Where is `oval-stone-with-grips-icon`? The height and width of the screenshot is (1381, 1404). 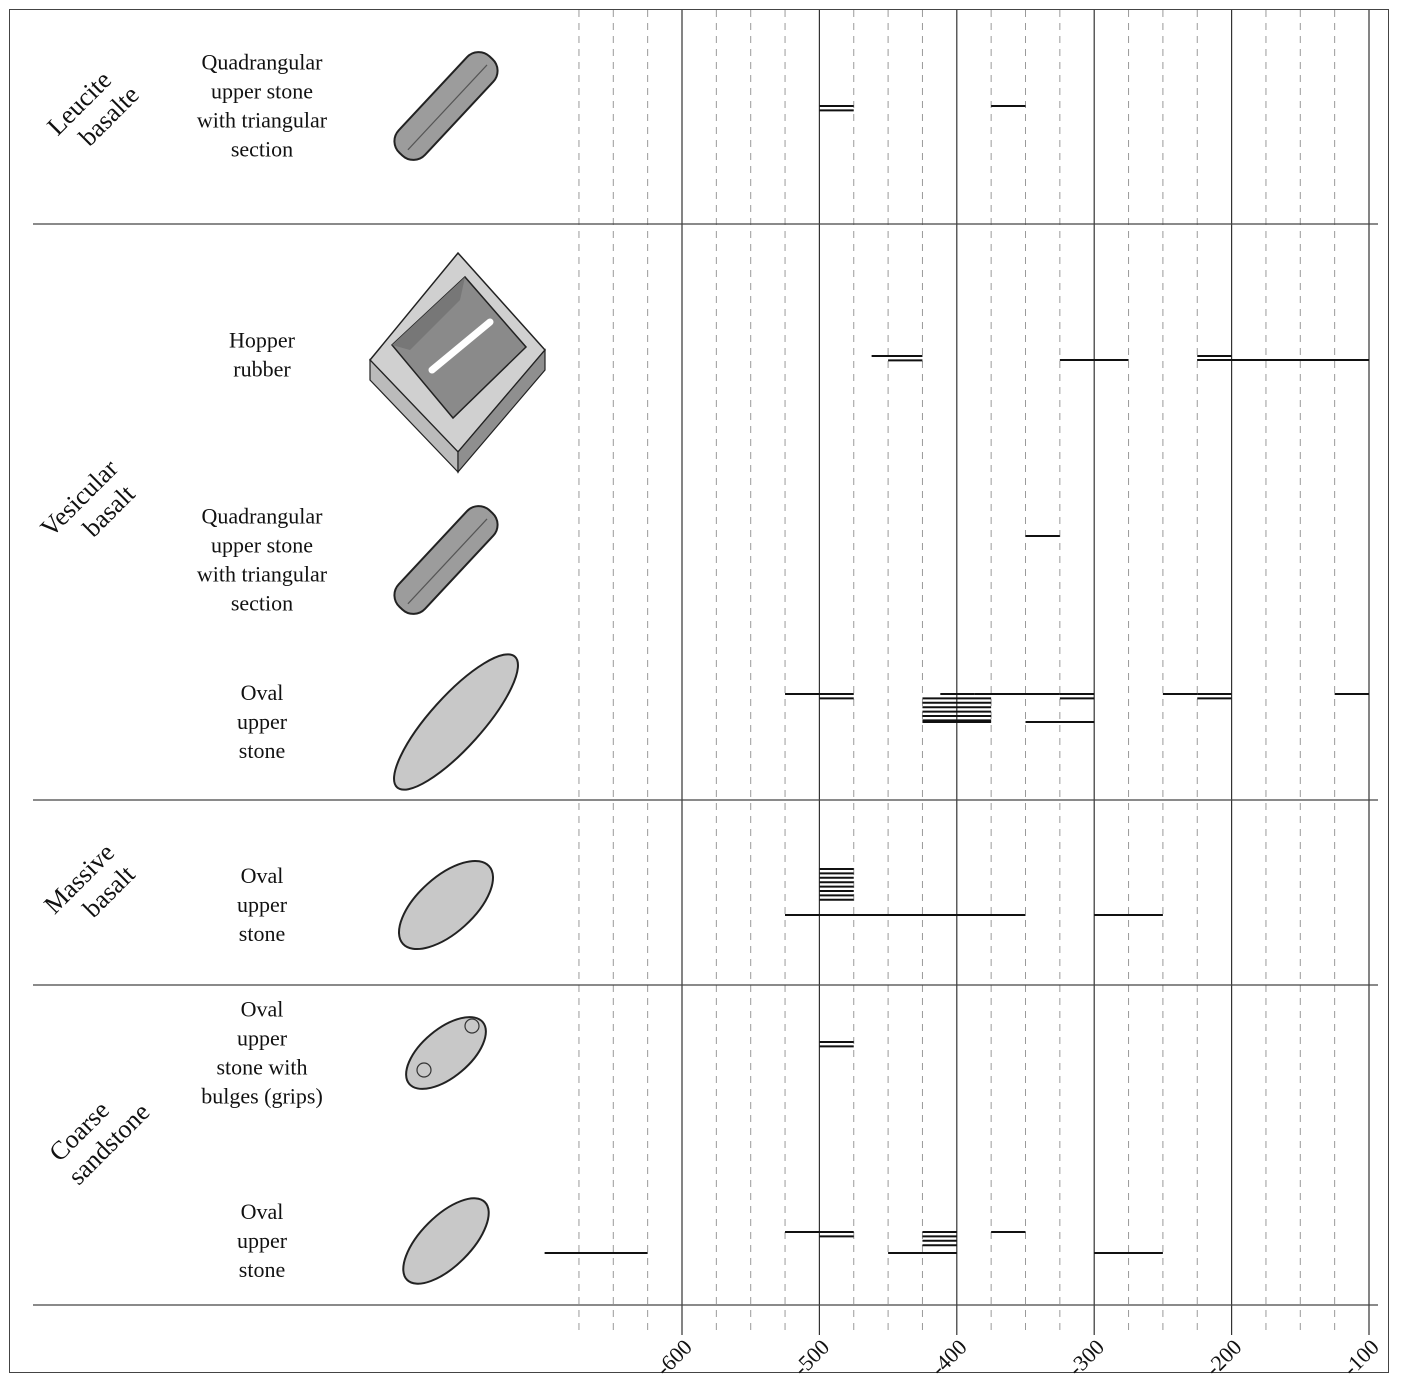 oval-stone-with-grips-icon is located at coordinates (446, 1053).